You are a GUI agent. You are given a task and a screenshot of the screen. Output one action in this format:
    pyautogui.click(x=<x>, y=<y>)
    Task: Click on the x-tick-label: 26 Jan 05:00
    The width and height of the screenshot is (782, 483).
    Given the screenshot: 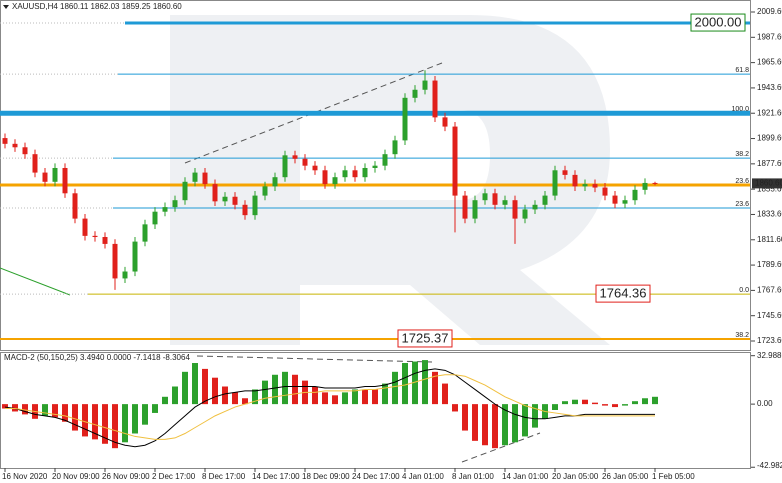 What is the action you would take?
    pyautogui.click(x=625, y=476)
    